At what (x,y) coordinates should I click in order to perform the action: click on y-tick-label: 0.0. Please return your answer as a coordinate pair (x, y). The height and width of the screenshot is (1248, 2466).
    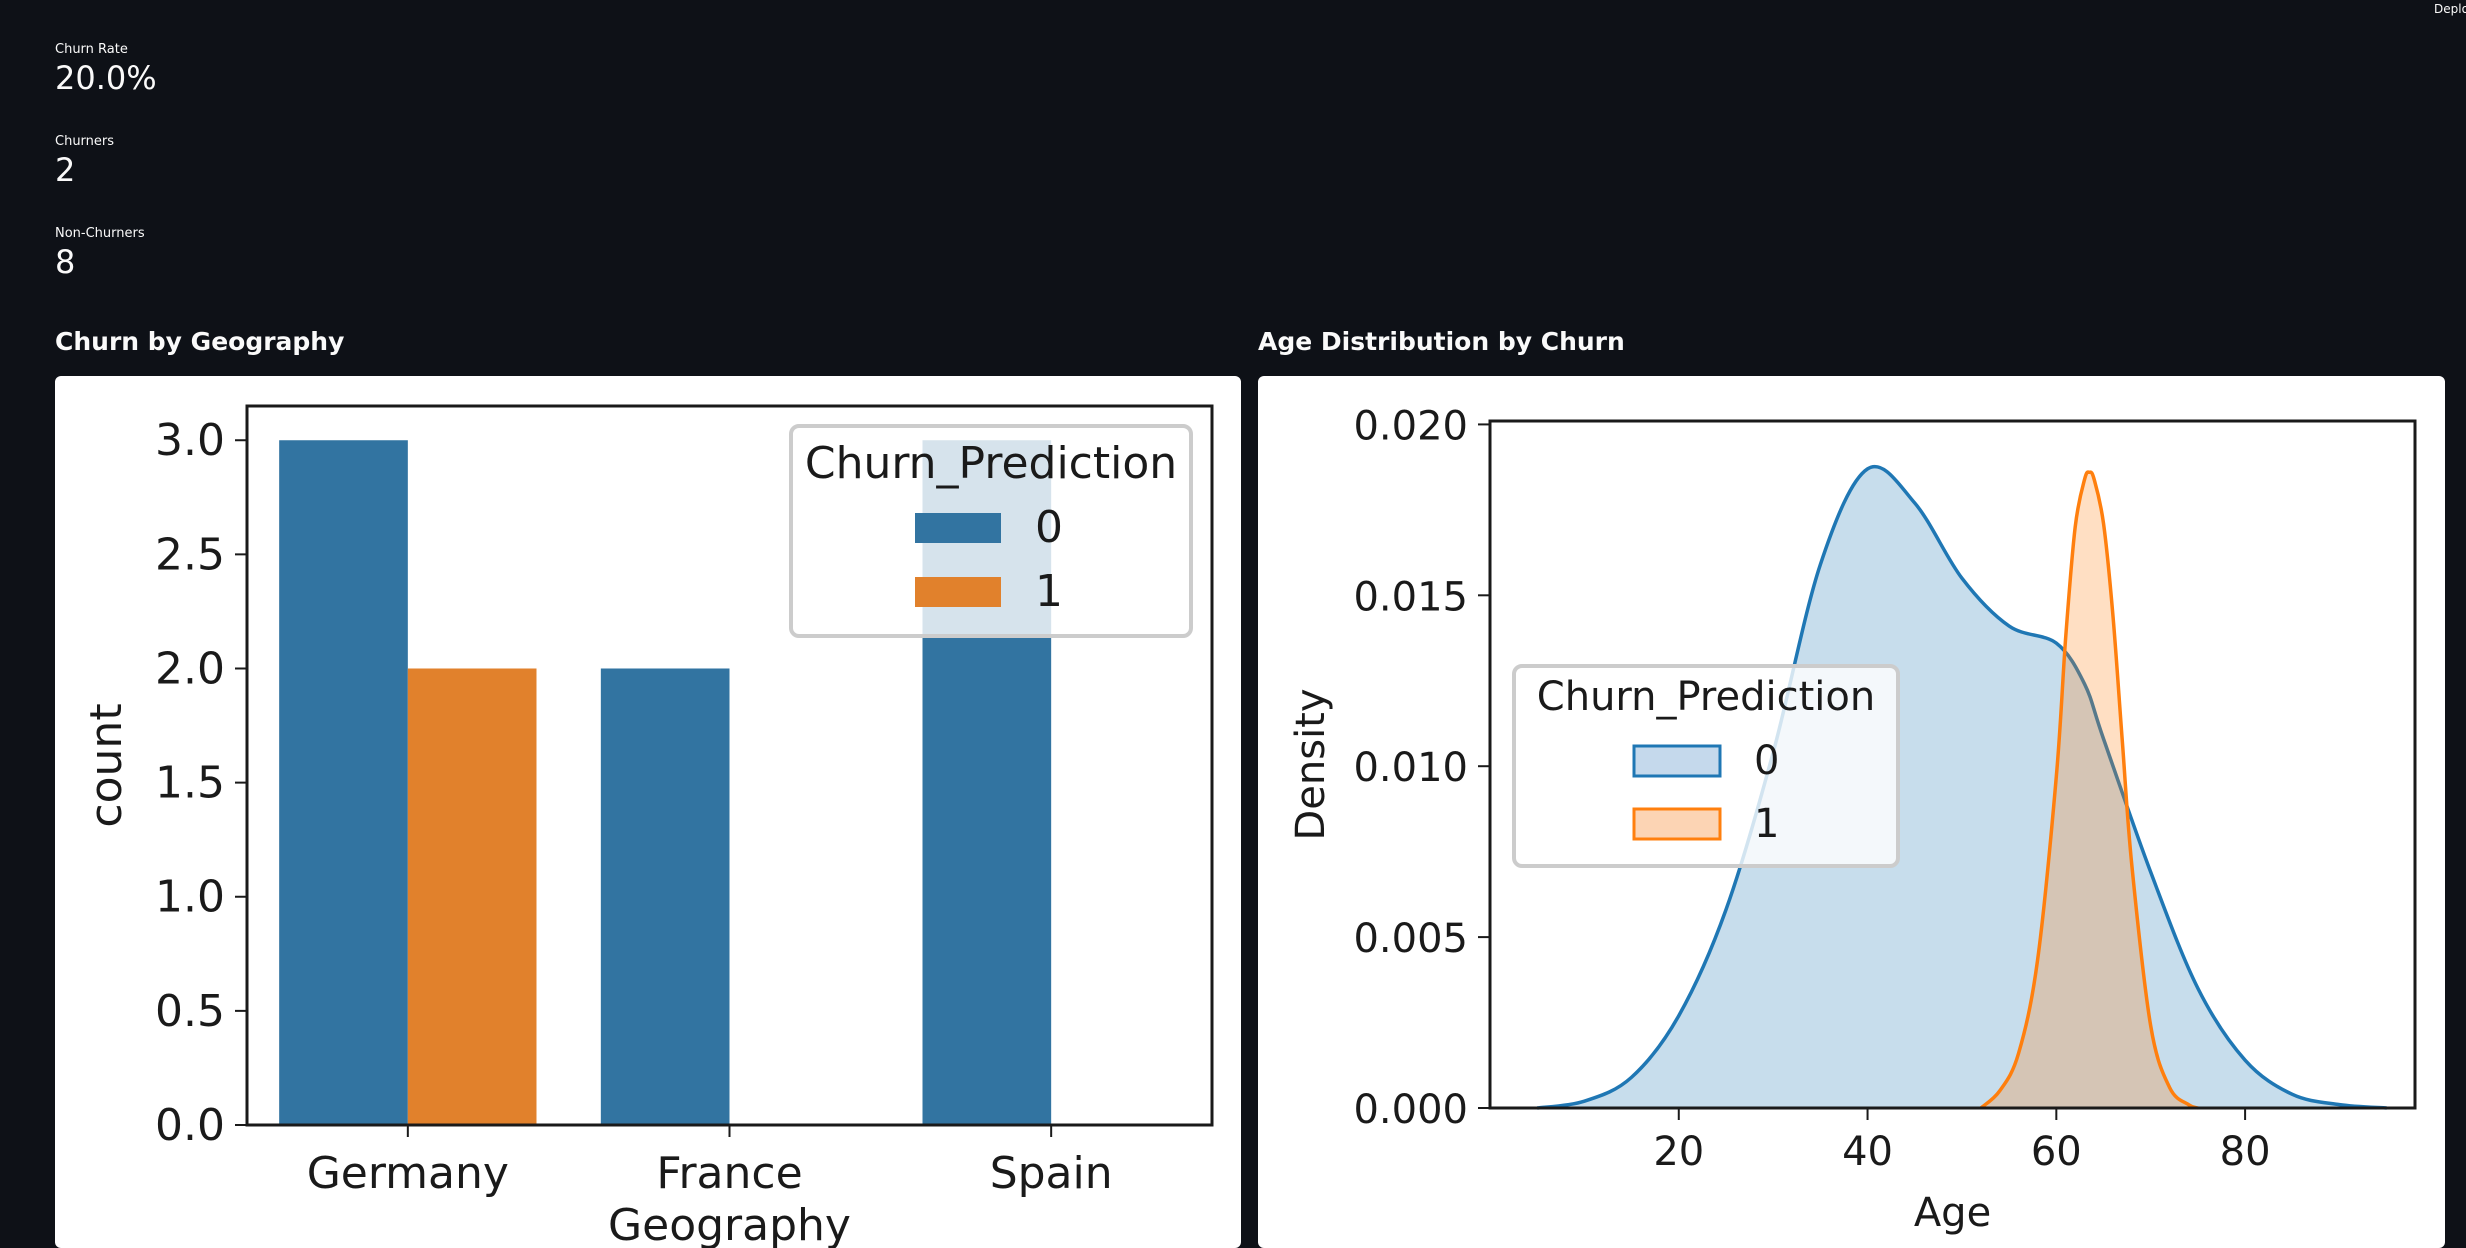
    Looking at the image, I should click on (190, 1125).